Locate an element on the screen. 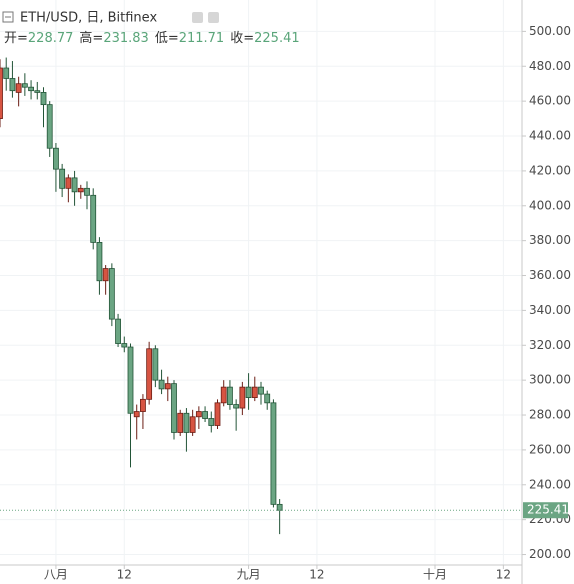  y-tick-label: 360.00 is located at coordinates (550, 275).